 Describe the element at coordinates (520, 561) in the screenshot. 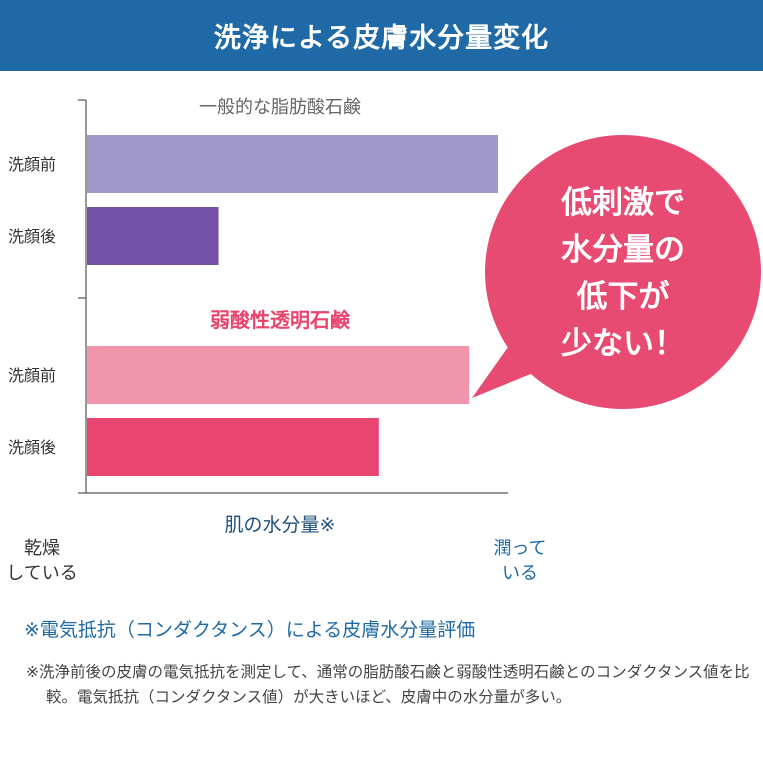

I see `scale-right-label: 潤って いる` at that location.